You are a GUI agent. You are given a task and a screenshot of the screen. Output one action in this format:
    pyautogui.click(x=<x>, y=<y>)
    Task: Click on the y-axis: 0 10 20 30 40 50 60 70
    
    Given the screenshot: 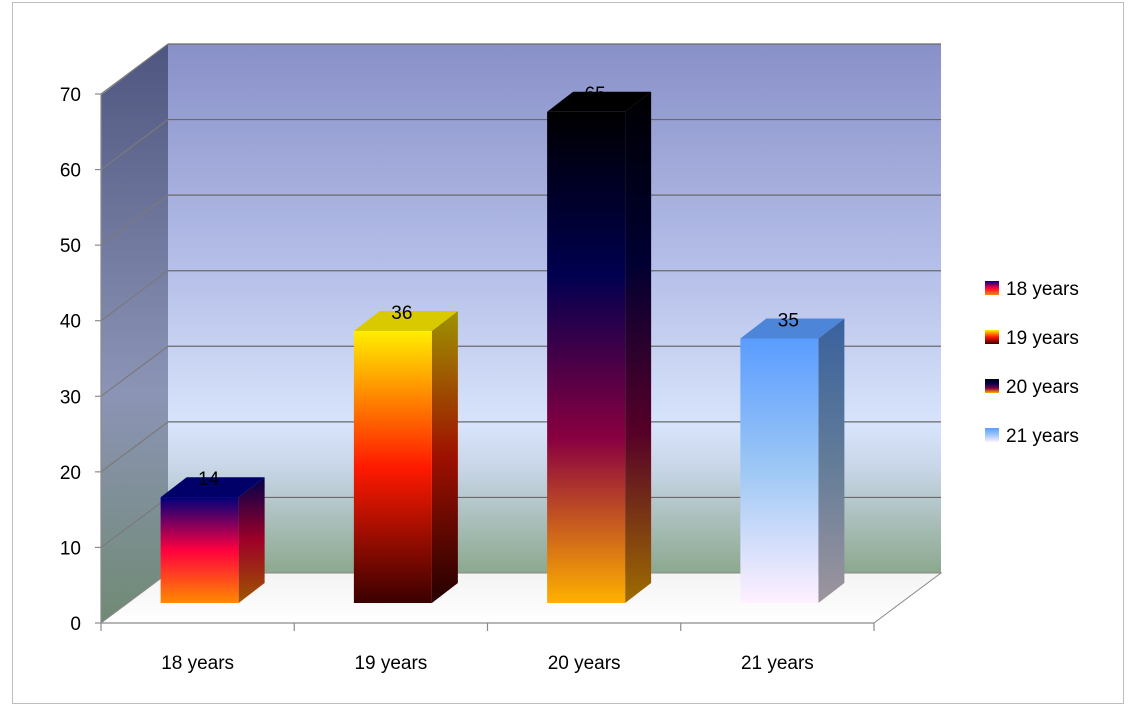 What is the action you would take?
    pyautogui.click(x=81, y=360)
    